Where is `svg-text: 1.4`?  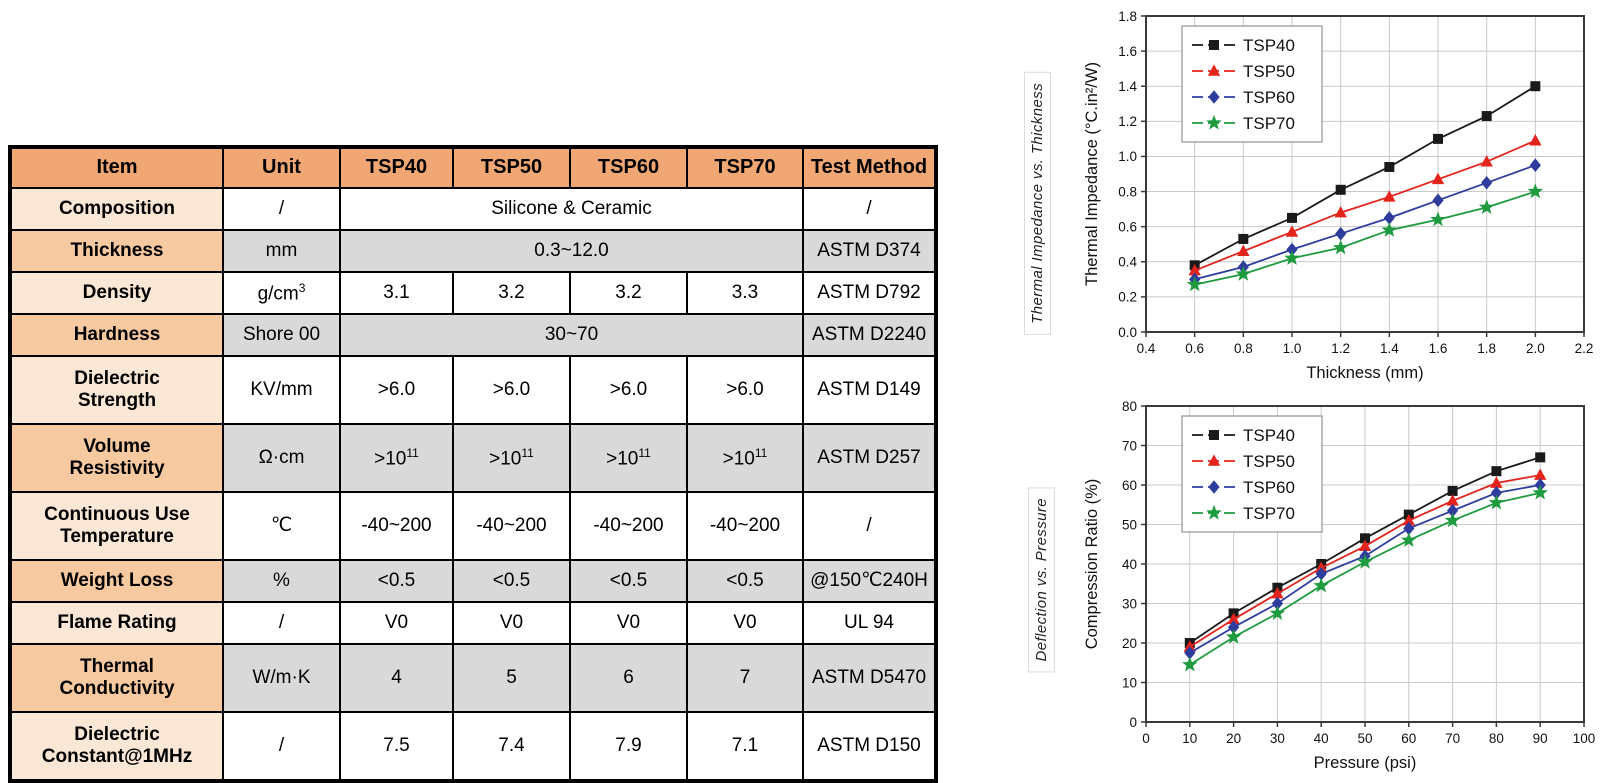
svg-text: 1.4 is located at coordinates (1389, 348).